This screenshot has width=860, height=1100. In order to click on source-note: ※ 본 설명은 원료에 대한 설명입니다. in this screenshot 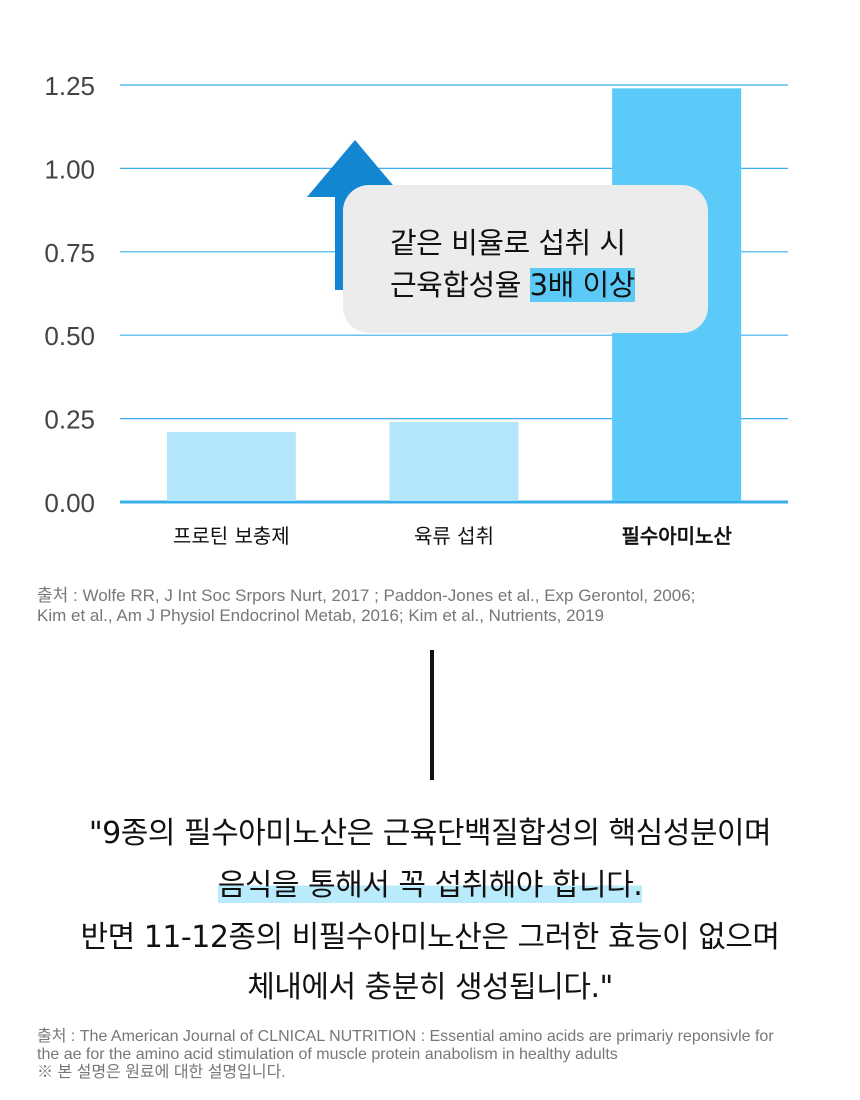, I will do `click(161, 1072)`.